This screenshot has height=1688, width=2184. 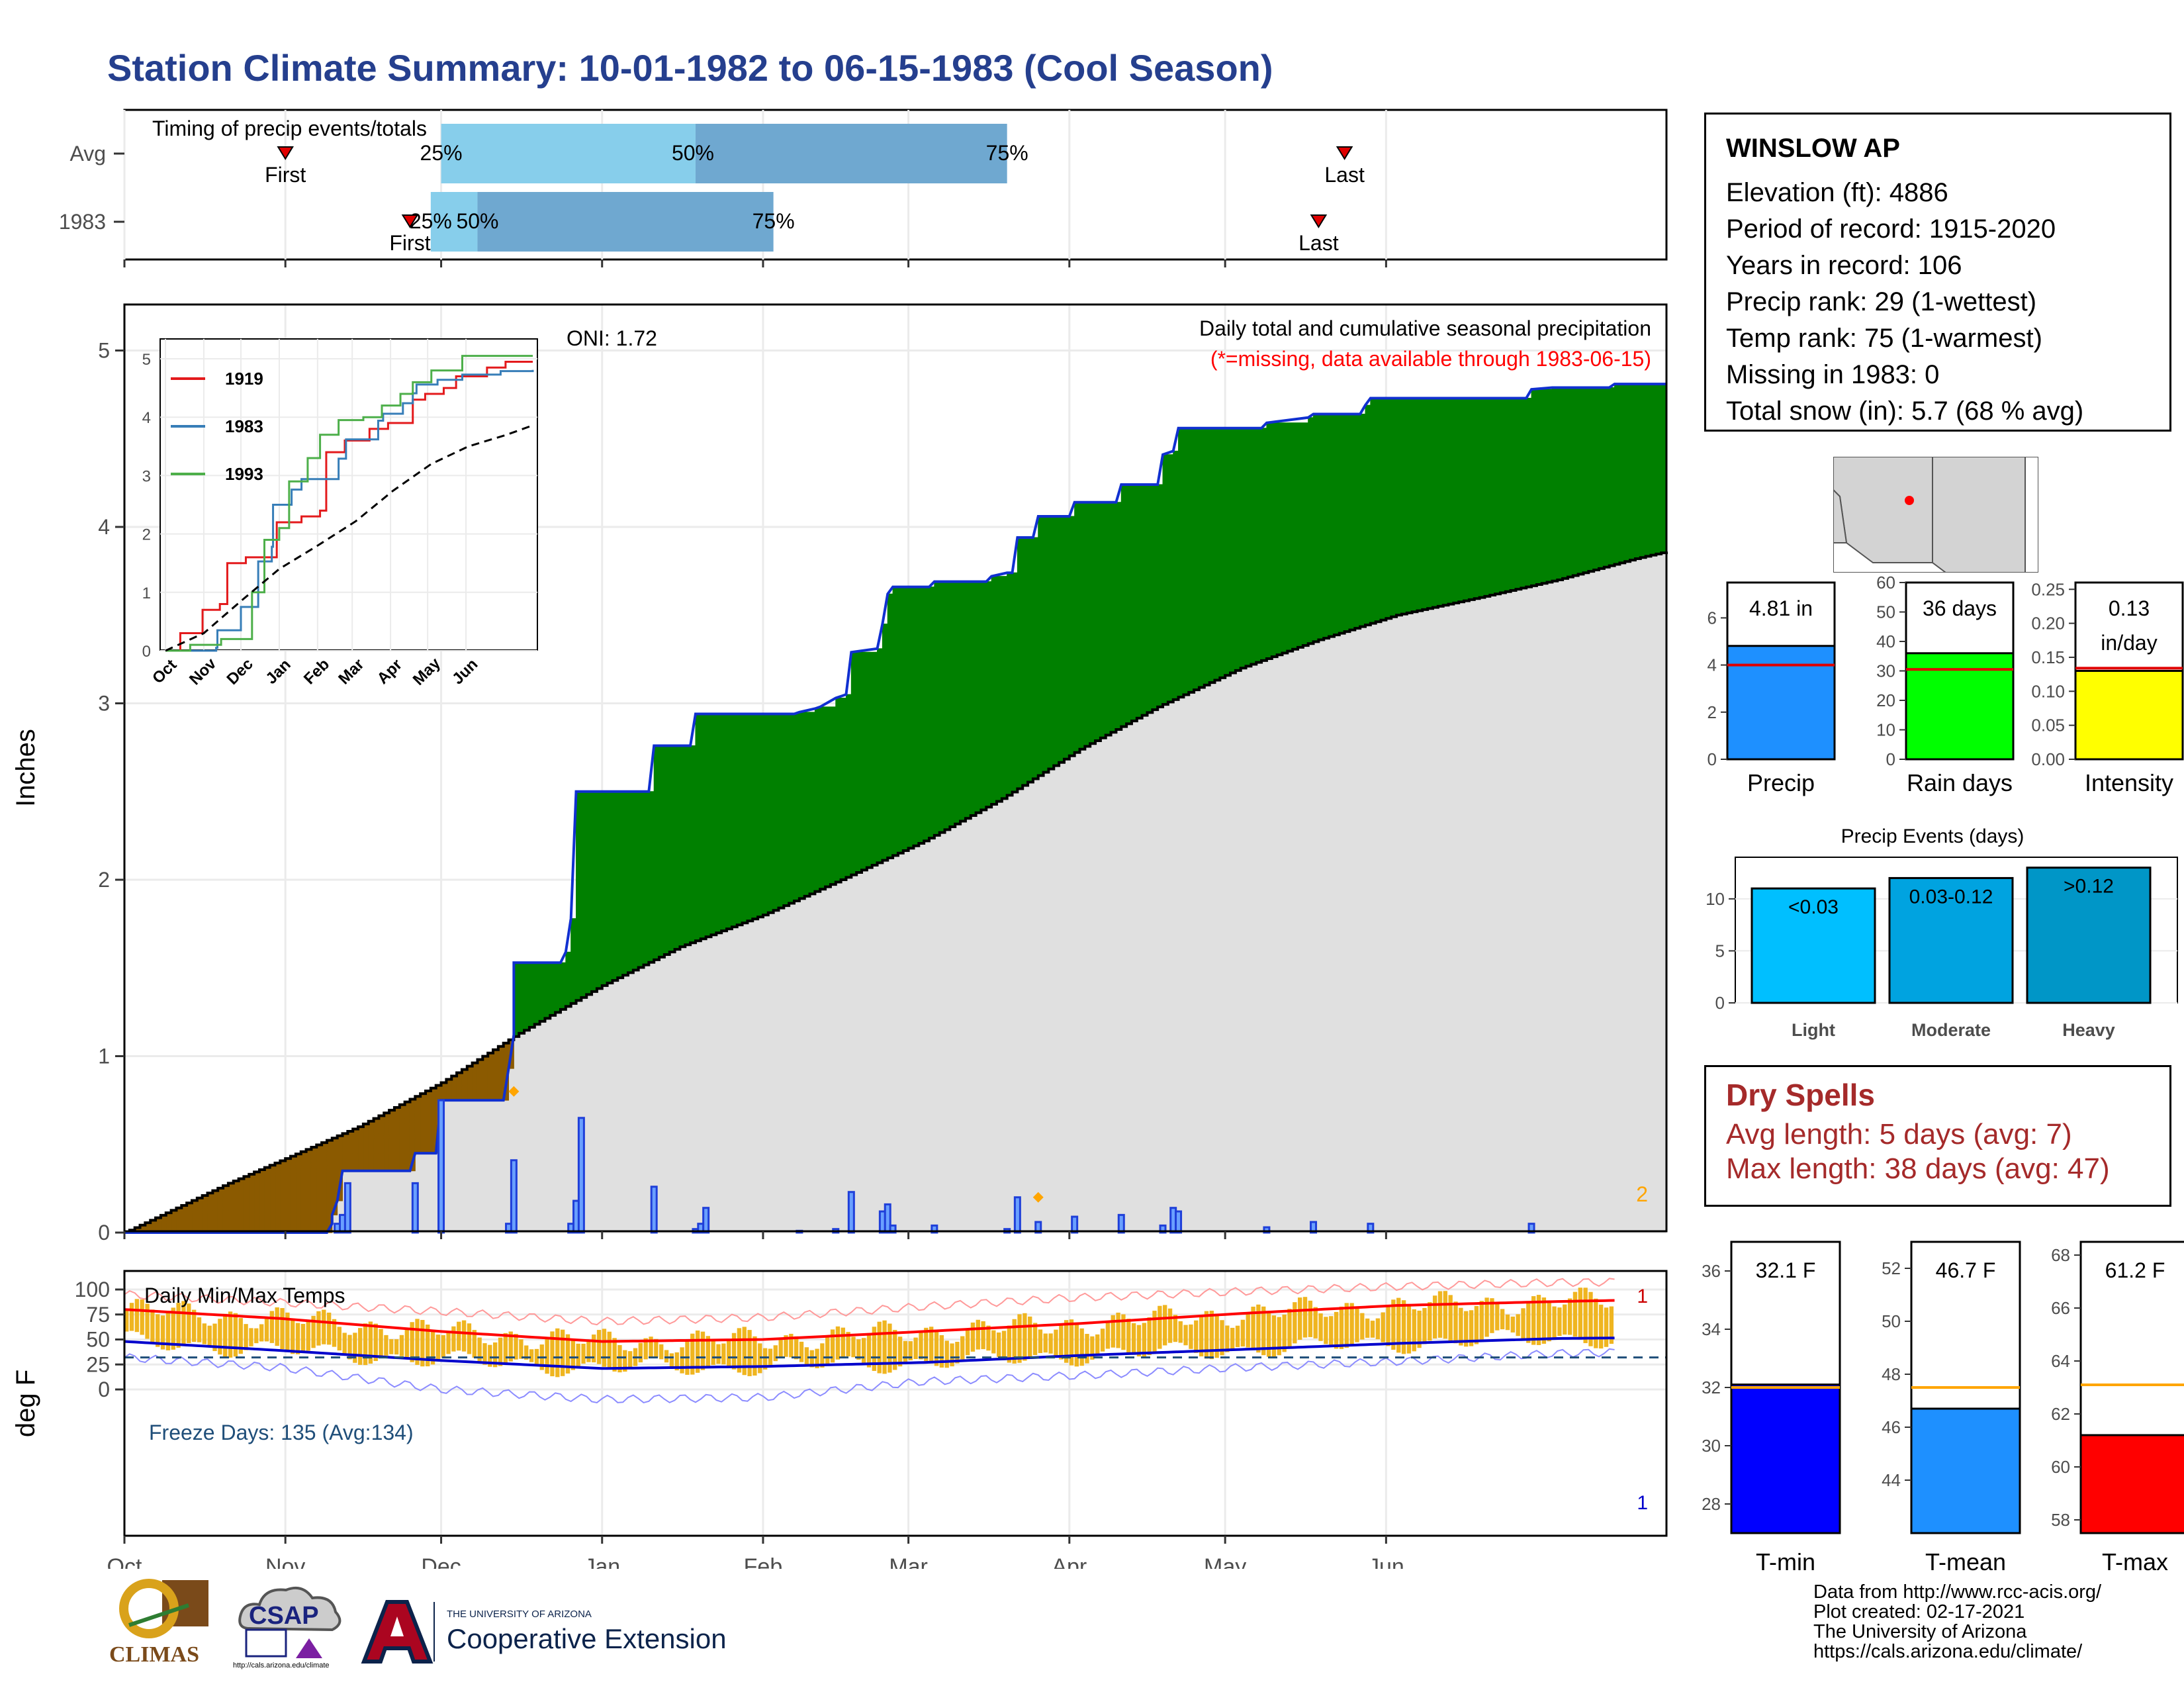 What do you see at coordinates (244, 474) in the screenshot?
I see `legend-label: 1993` at bounding box center [244, 474].